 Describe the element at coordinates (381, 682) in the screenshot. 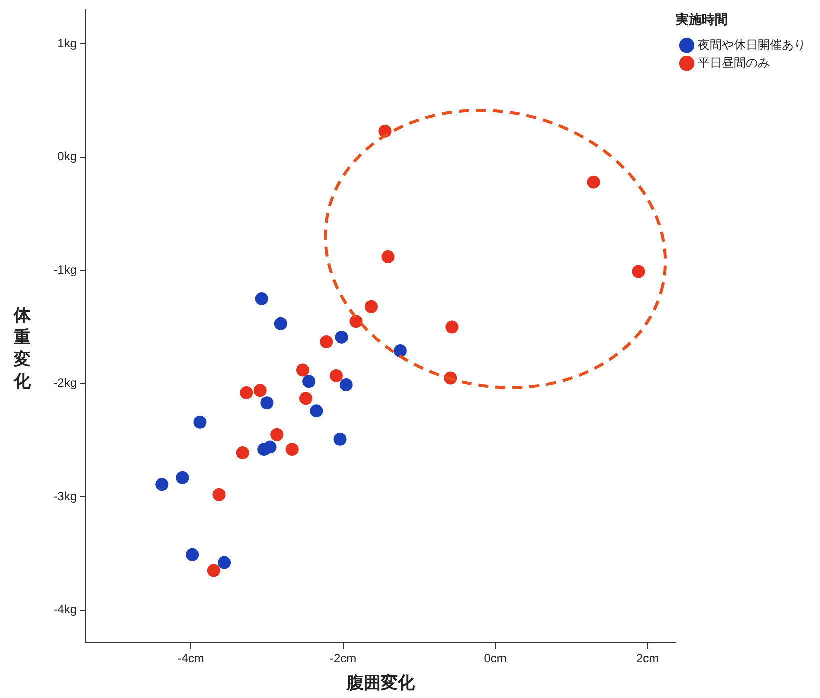

I see `x-axis-title: 腹囲変化` at that location.